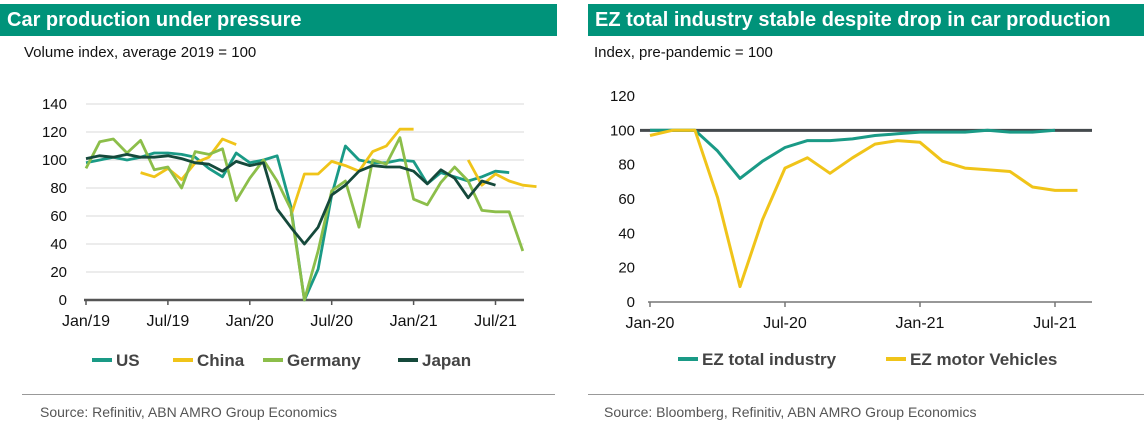  What do you see at coordinates (769, 359) in the screenshot?
I see `legend-label-ez-total-industry: EZ total industry` at bounding box center [769, 359].